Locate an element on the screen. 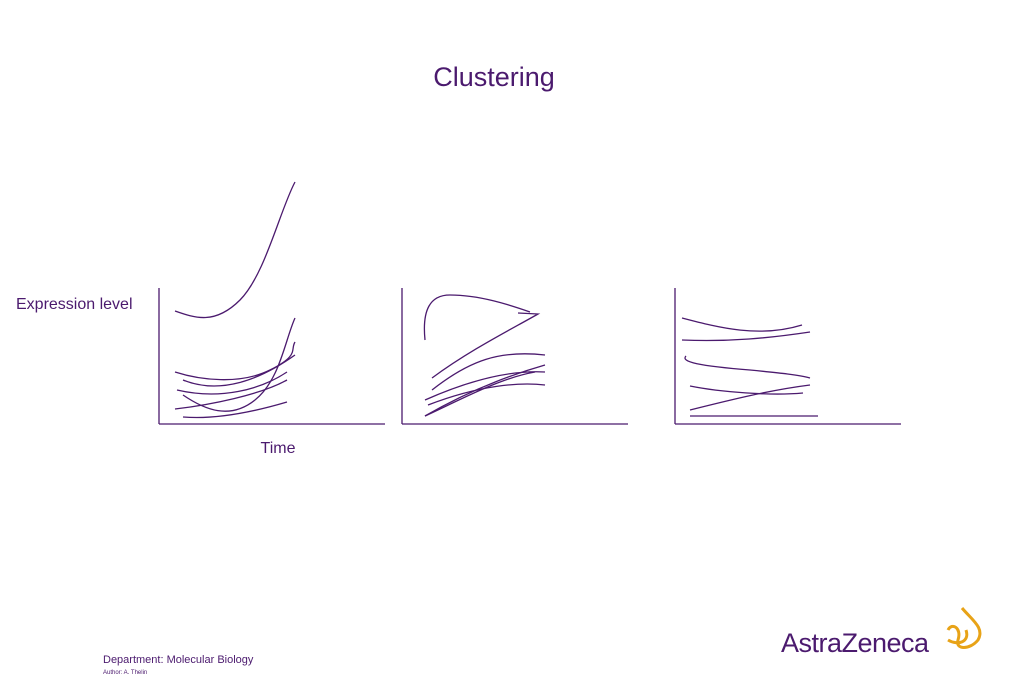  y-axis-label: Expression level is located at coordinates (74, 304).